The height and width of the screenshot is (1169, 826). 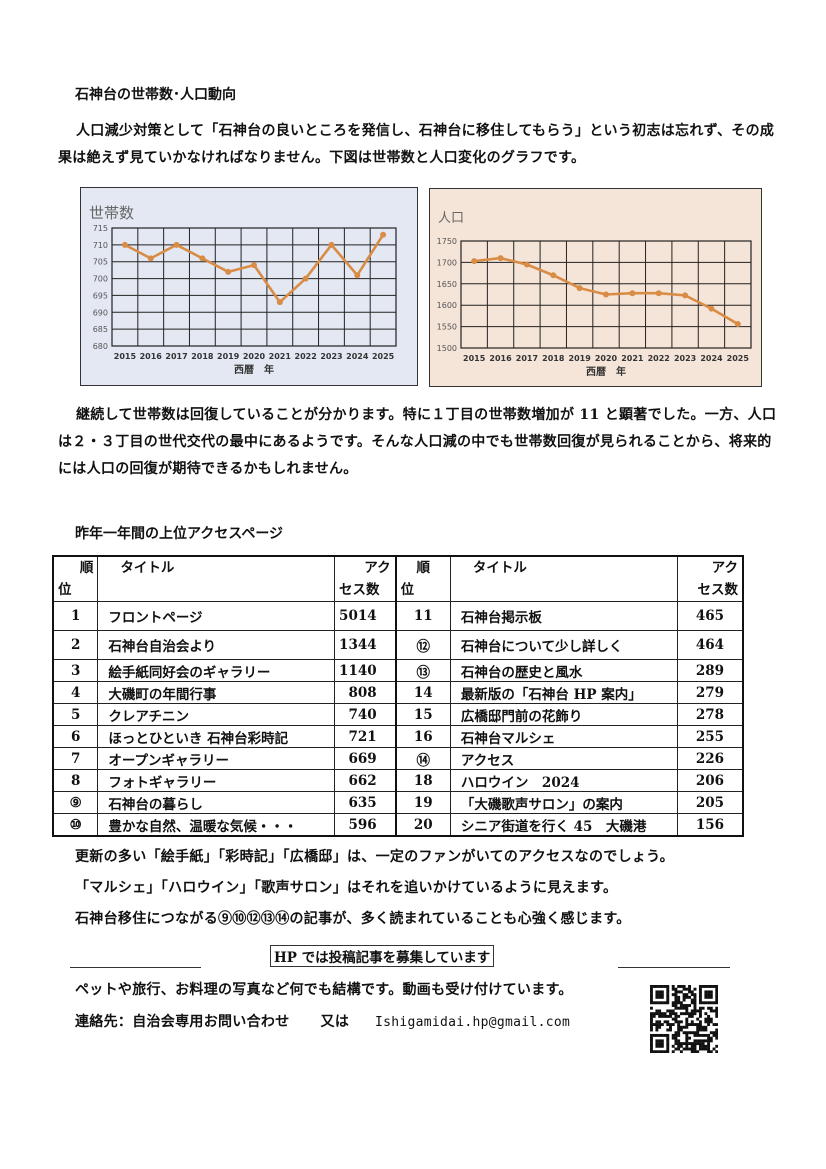 What do you see at coordinates (710, 645) in the screenshot?
I see `cell-count: 464` at bounding box center [710, 645].